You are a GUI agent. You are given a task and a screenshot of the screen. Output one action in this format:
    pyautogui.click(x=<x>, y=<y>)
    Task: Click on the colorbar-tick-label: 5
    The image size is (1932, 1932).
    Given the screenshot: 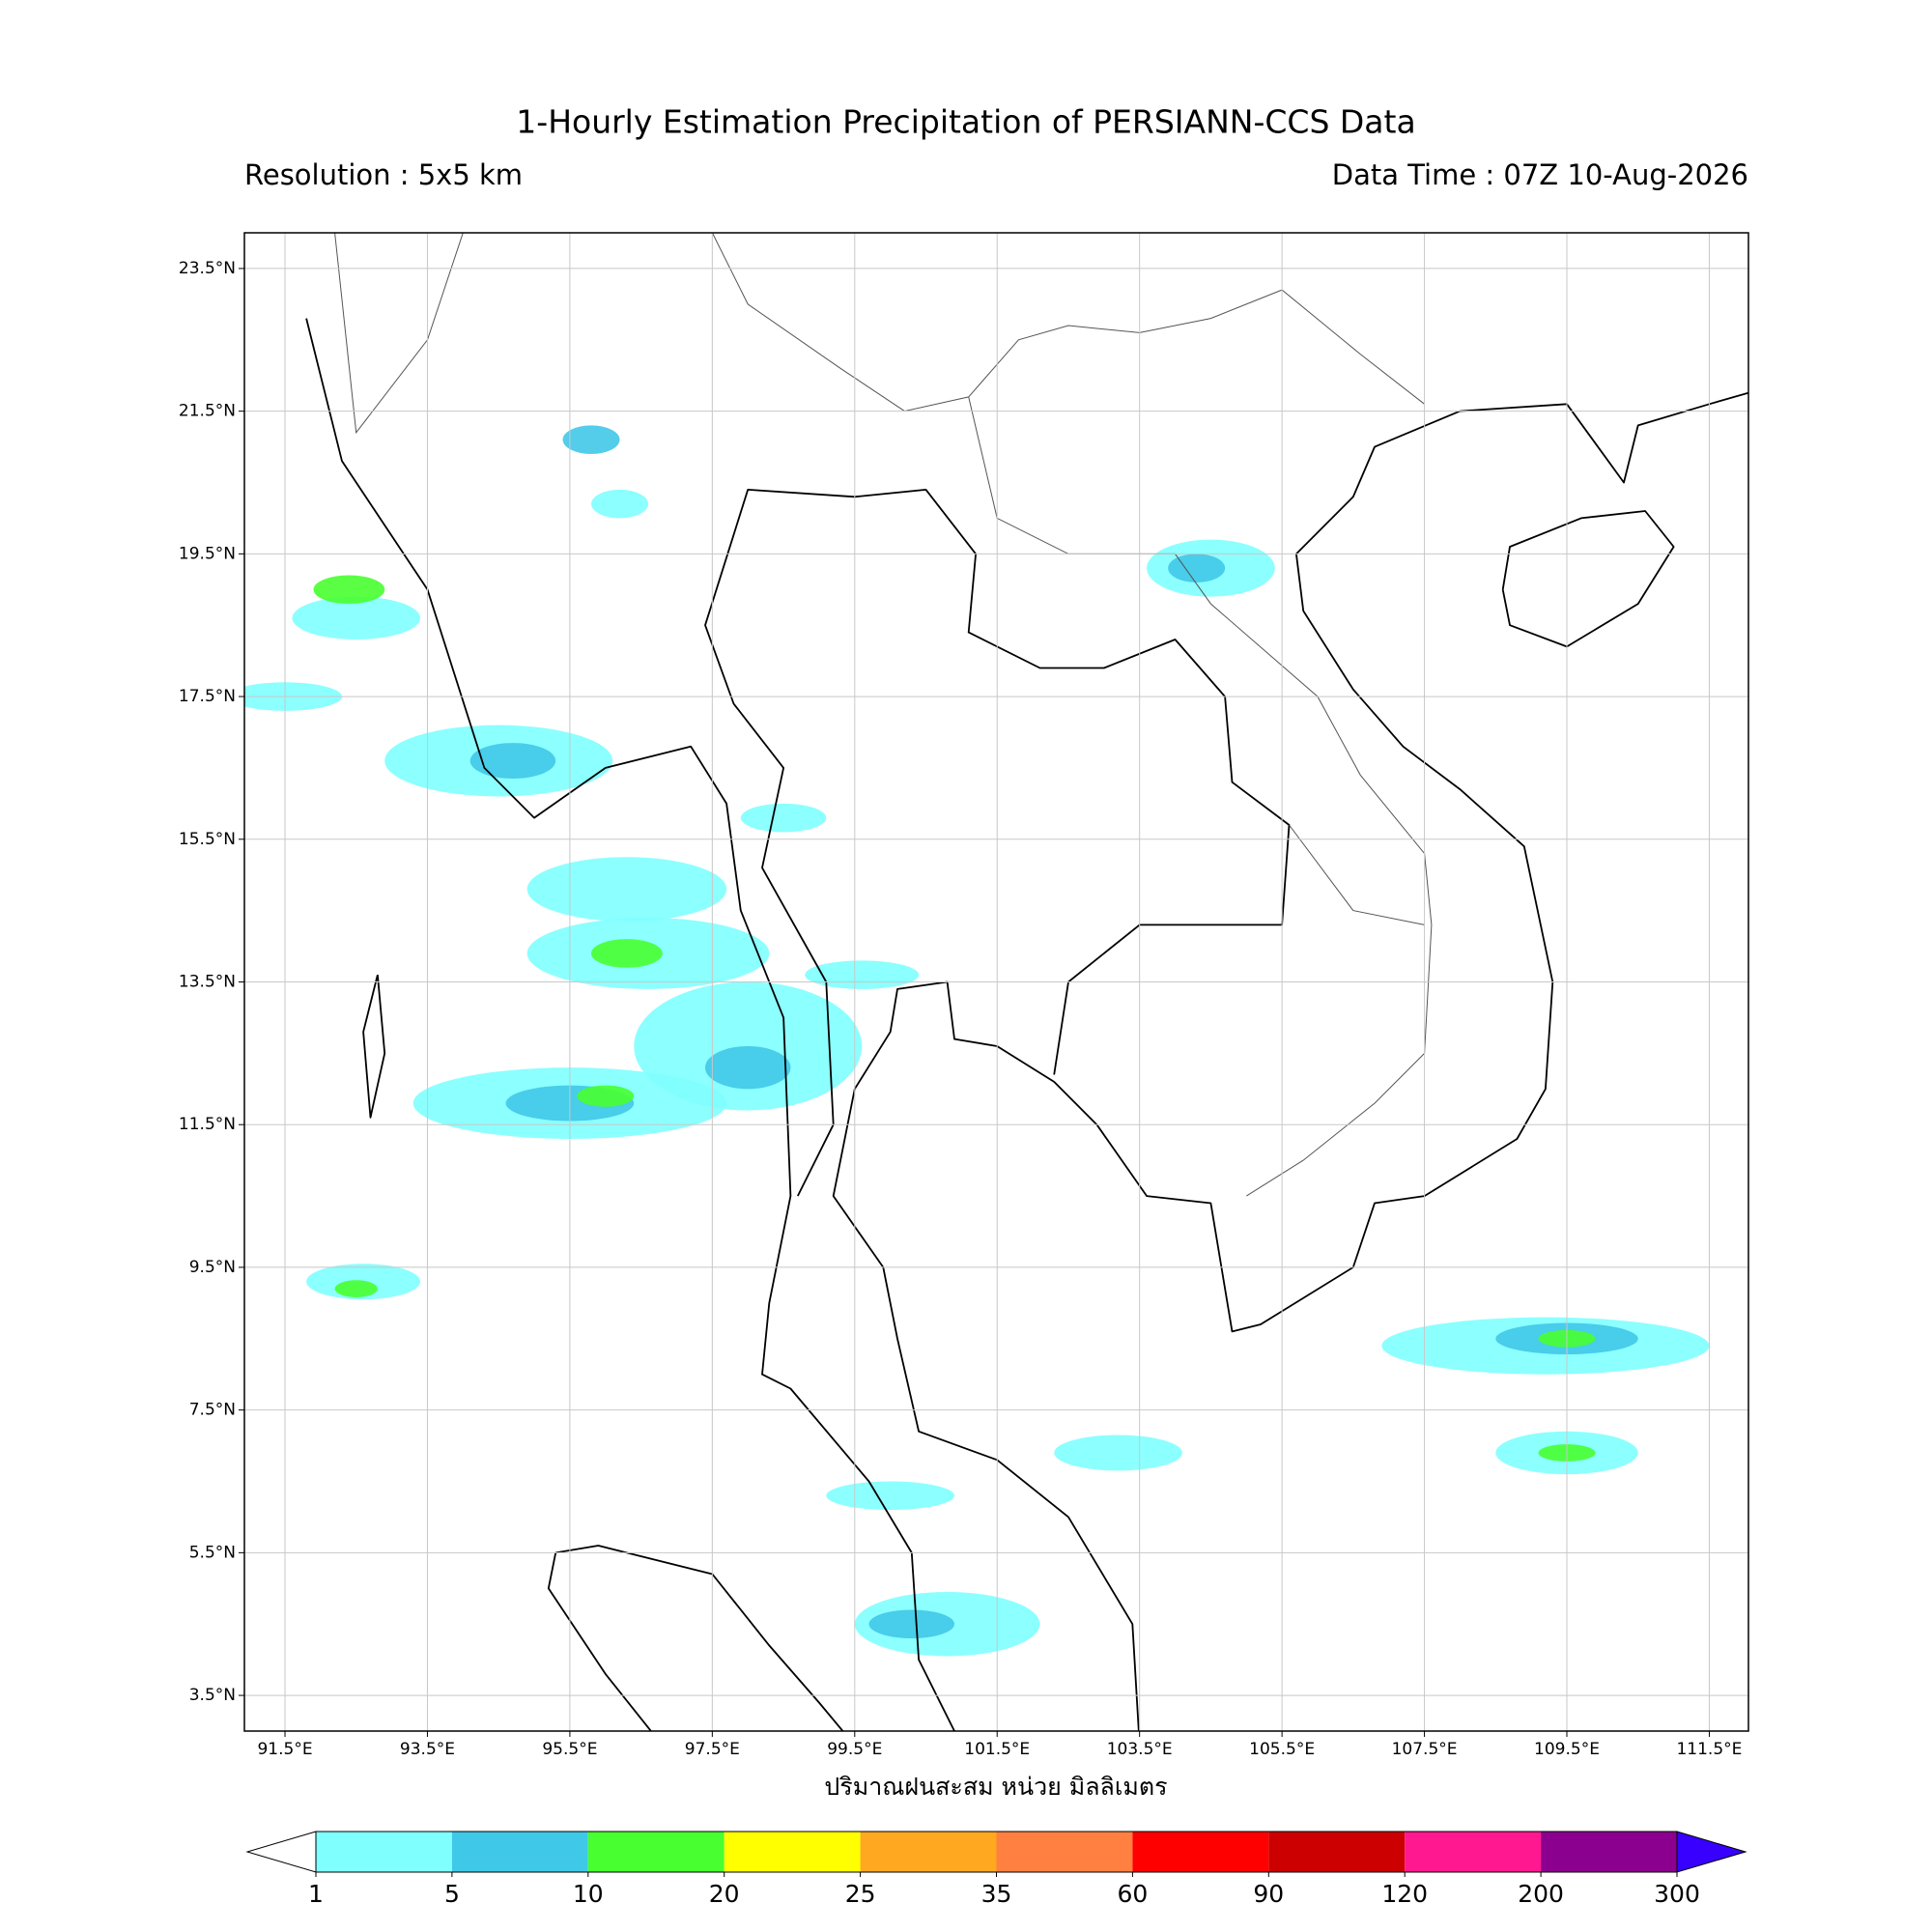 What is the action you would take?
    pyautogui.click(x=452, y=1894)
    